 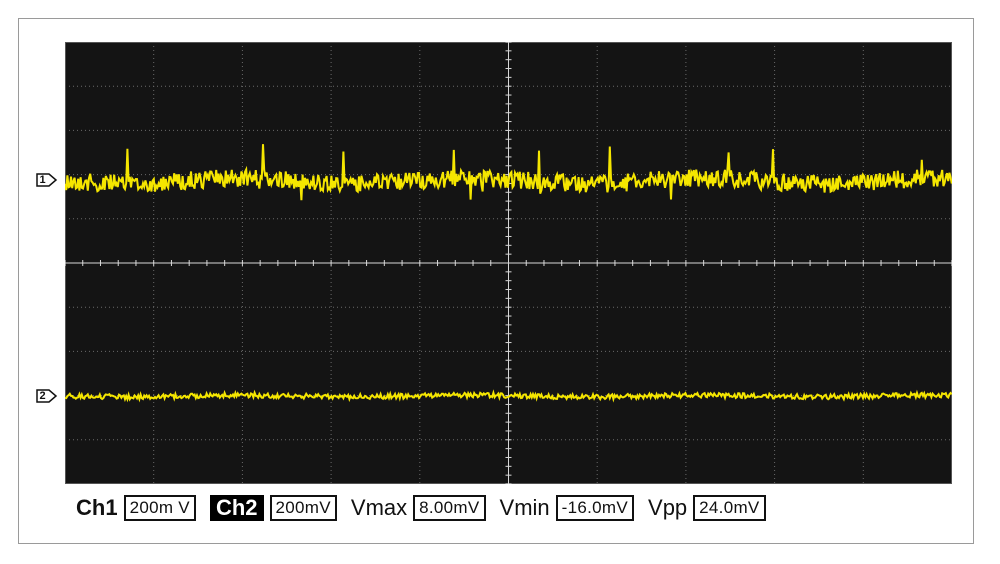 I want to click on vmin-label: Vmin, so click(x=524, y=507).